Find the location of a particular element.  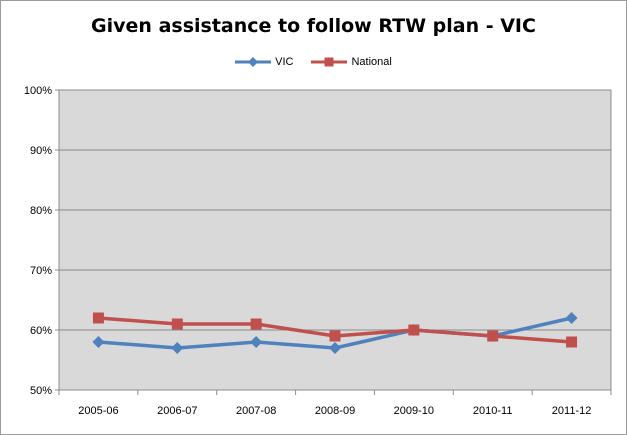

y-tick-label: 70% is located at coordinates (41, 271).